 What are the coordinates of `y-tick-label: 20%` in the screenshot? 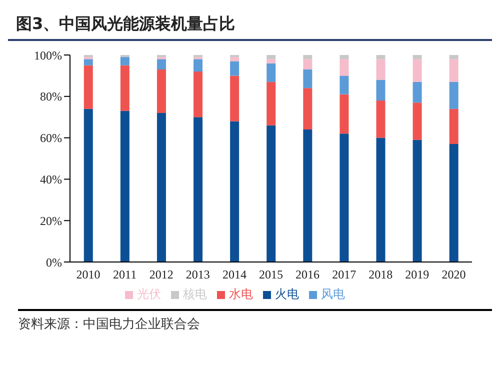 It's located at (51, 221).